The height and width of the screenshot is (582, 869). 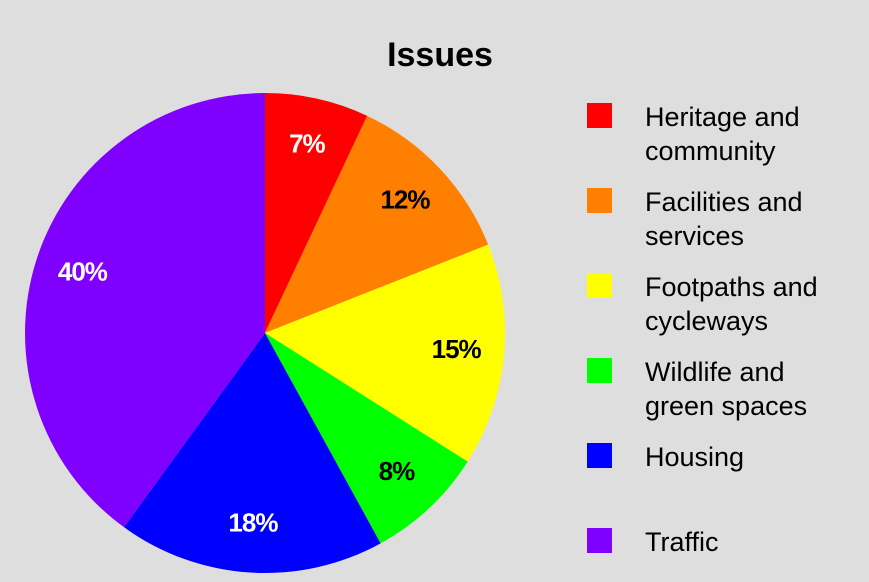 I want to click on legend-item: Facilities and services, so click(x=727, y=227).